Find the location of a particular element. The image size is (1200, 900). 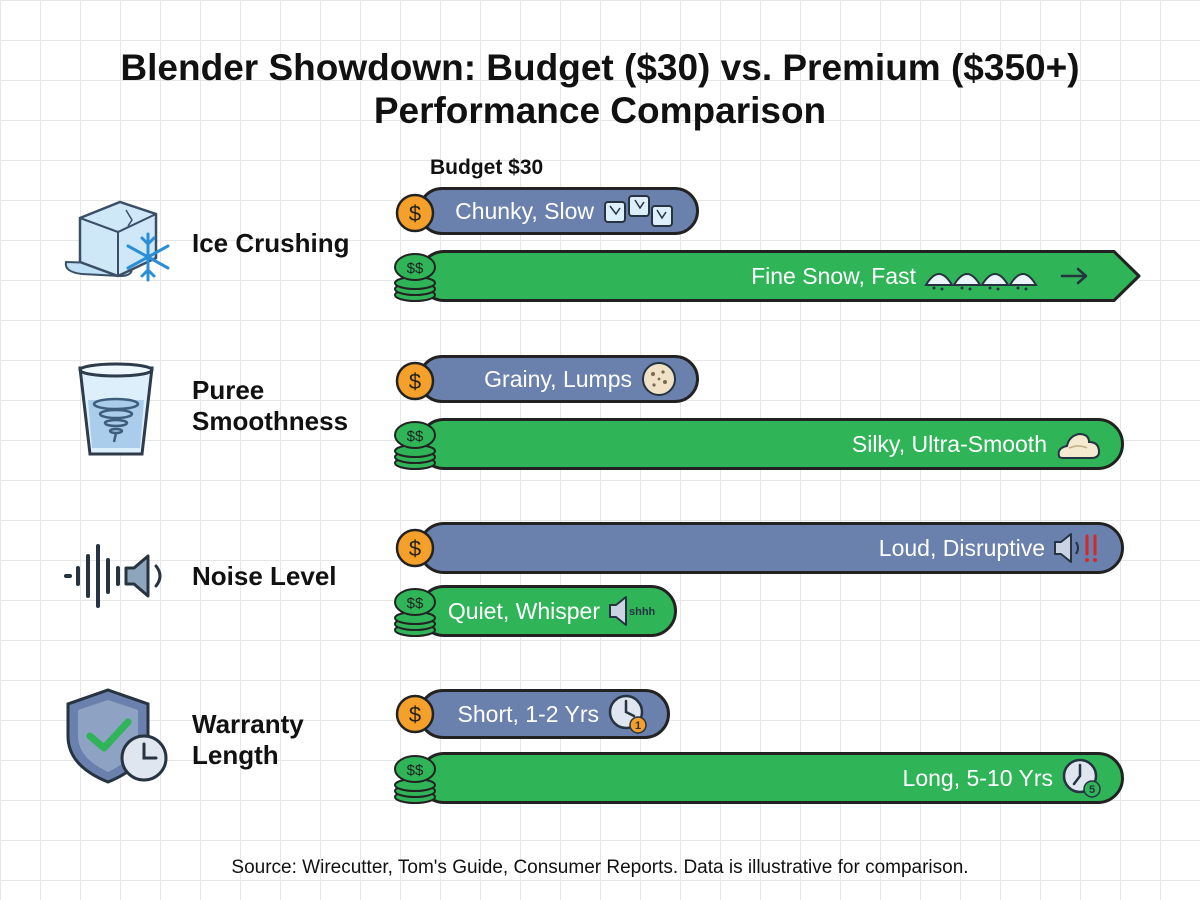

bar-label: Silky, Ultra-Smooth is located at coordinates (949, 443).